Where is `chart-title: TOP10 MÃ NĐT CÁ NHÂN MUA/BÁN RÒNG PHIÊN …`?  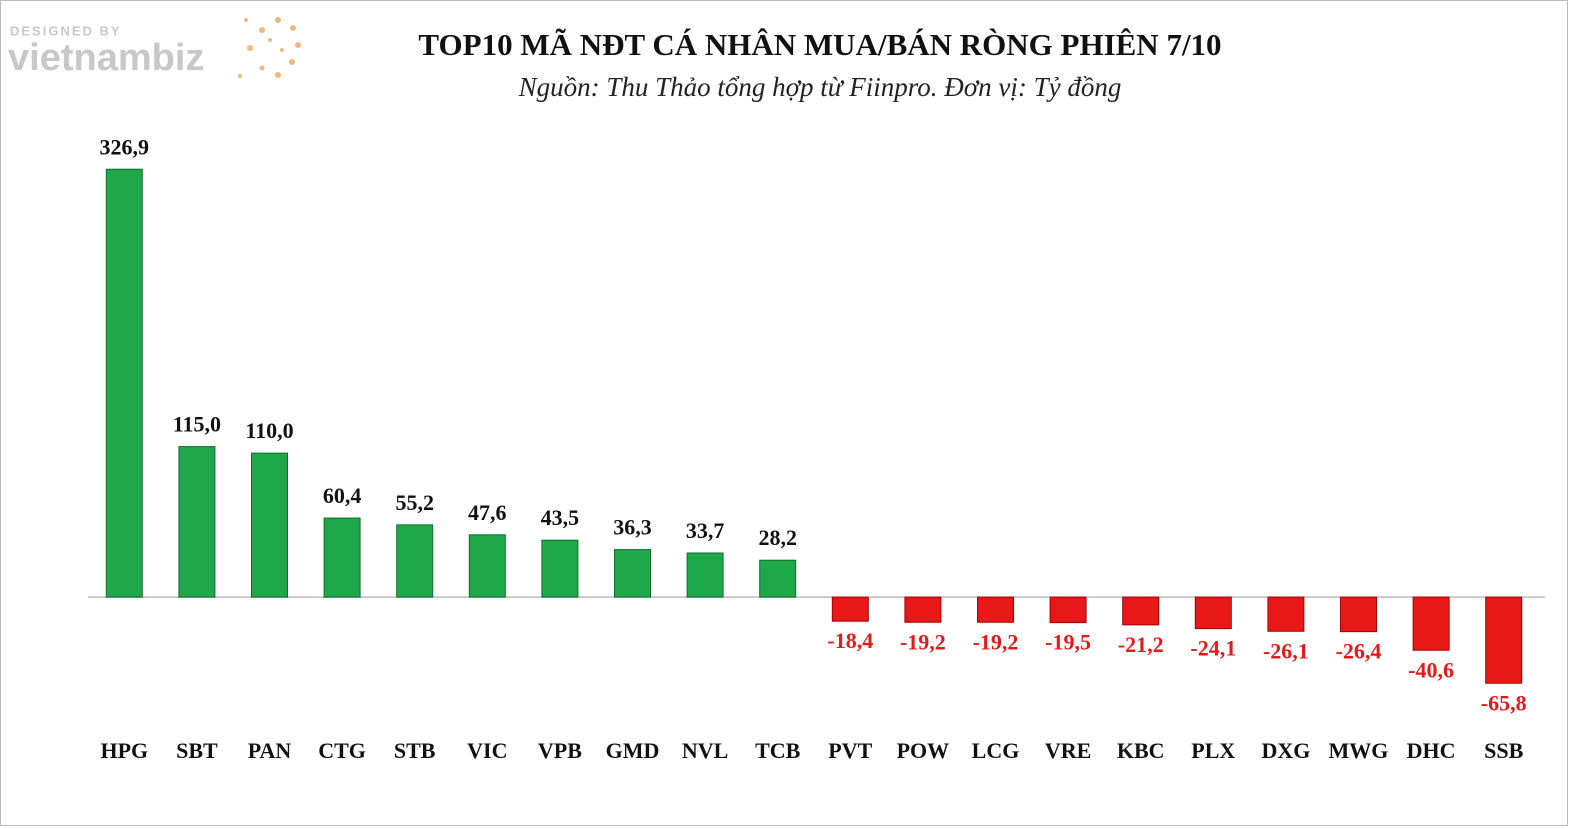
chart-title: TOP10 MÃ NĐT CÁ NHÂN MUA/BÁN RÒNG PHIÊN … is located at coordinates (819, 44).